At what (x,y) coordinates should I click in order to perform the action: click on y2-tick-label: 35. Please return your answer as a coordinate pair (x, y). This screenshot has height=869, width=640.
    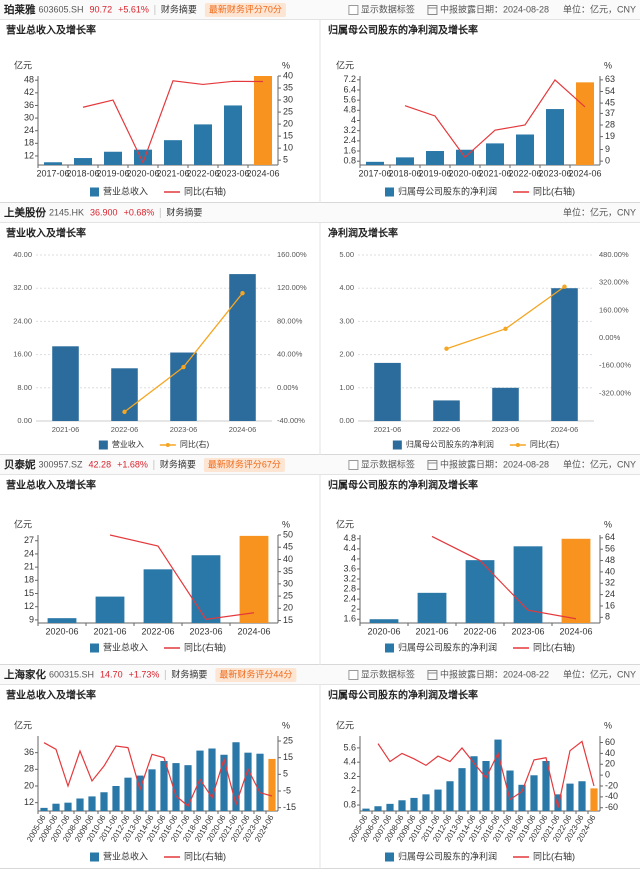
    Looking at the image, I should click on (288, 571).